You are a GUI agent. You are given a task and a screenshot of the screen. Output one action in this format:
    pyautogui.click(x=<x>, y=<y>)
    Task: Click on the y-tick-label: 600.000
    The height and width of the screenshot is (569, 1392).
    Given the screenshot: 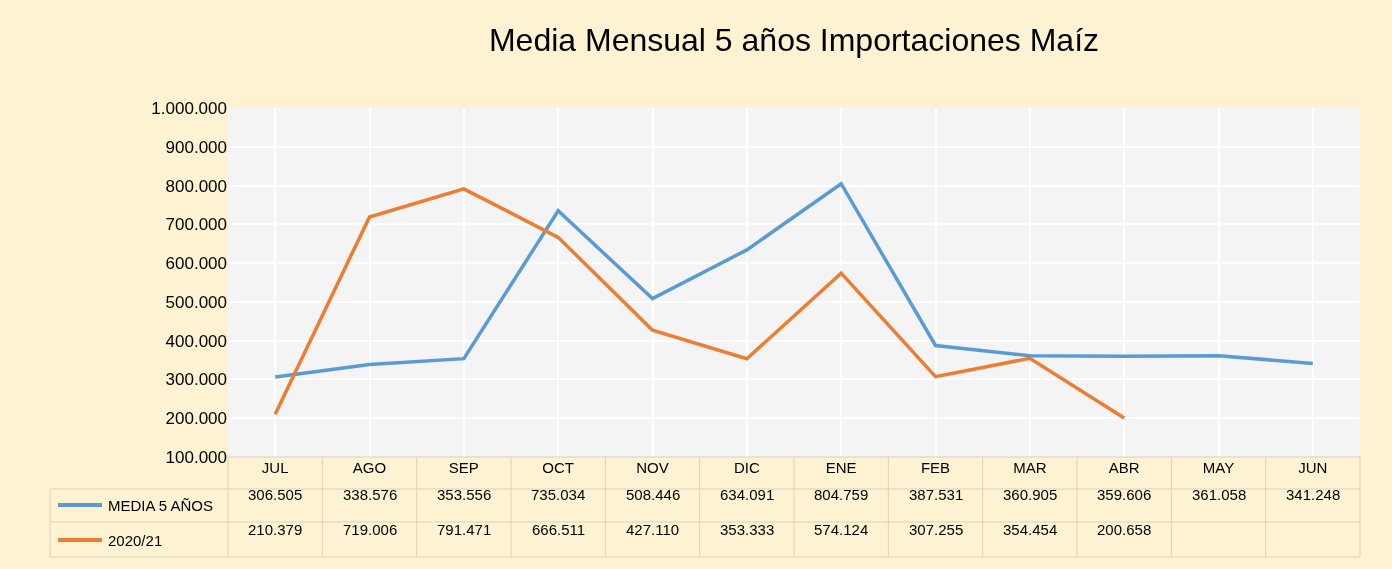 What is the action you would take?
    pyautogui.click(x=196, y=264)
    